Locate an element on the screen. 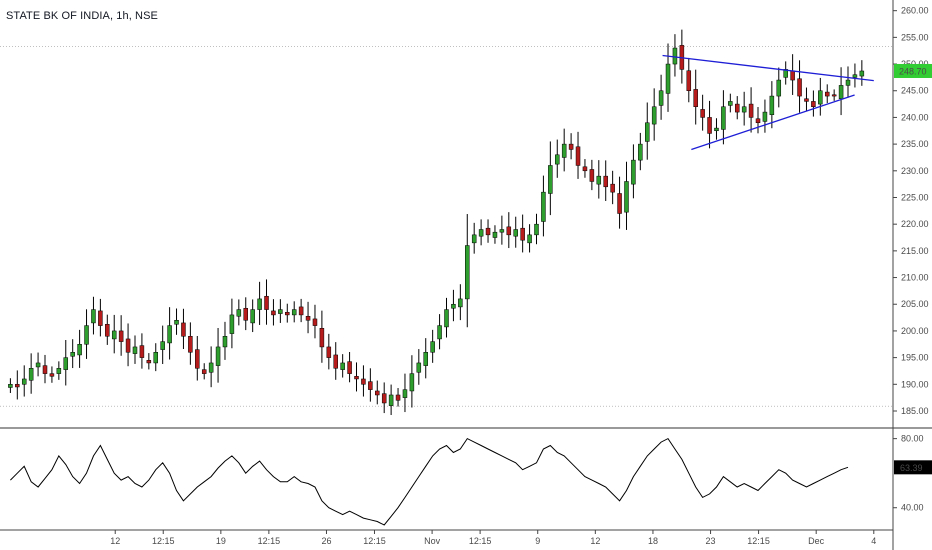 The height and width of the screenshot is (550, 932). x-tick-label: 18 is located at coordinates (653, 541).